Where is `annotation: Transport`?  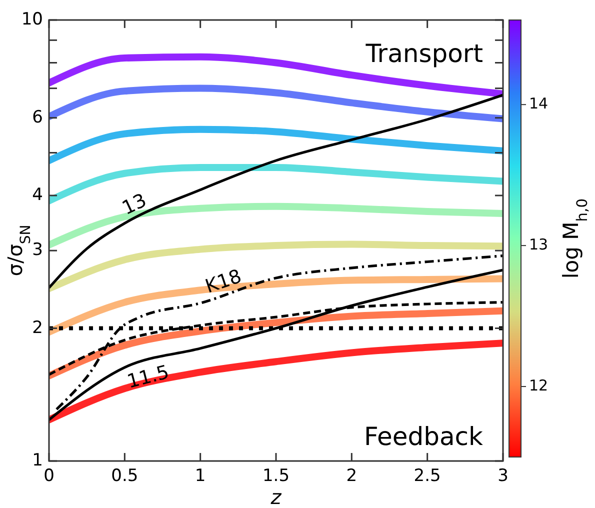
annotation: Transport is located at coordinates (424, 53).